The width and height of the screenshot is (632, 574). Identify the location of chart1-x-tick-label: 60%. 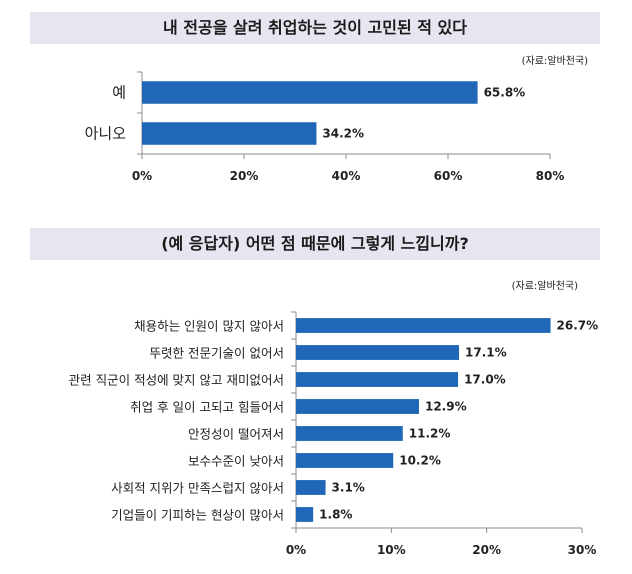
(448, 176).